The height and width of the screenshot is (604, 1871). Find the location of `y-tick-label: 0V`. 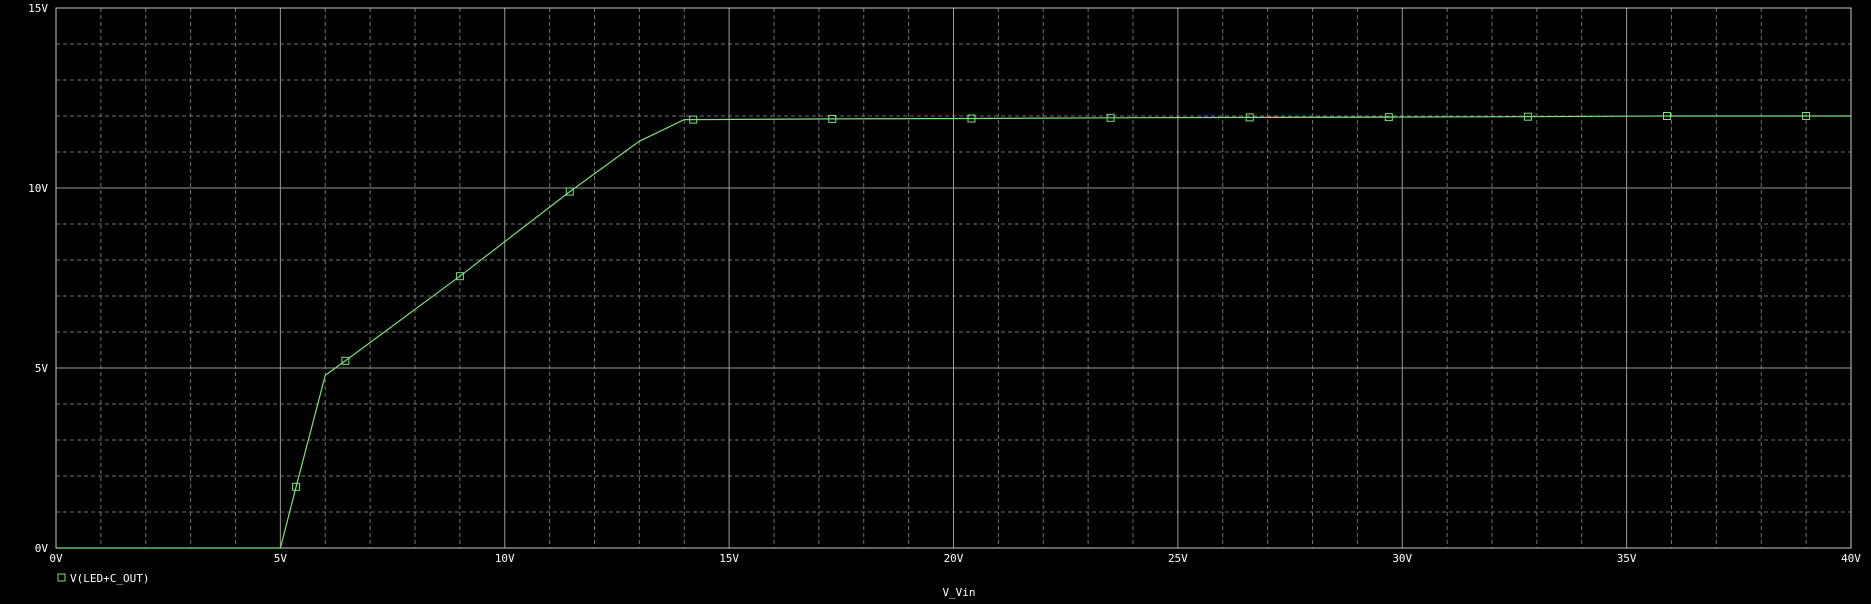

y-tick-label: 0V is located at coordinates (42, 548).